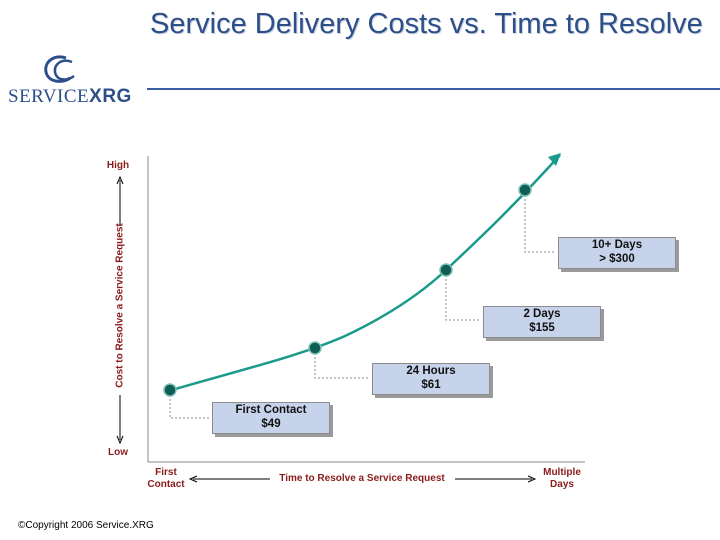 The height and width of the screenshot is (540, 720). What do you see at coordinates (433, 89) in the screenshot?
I see `title-divider` at bounding box center [433, 89].